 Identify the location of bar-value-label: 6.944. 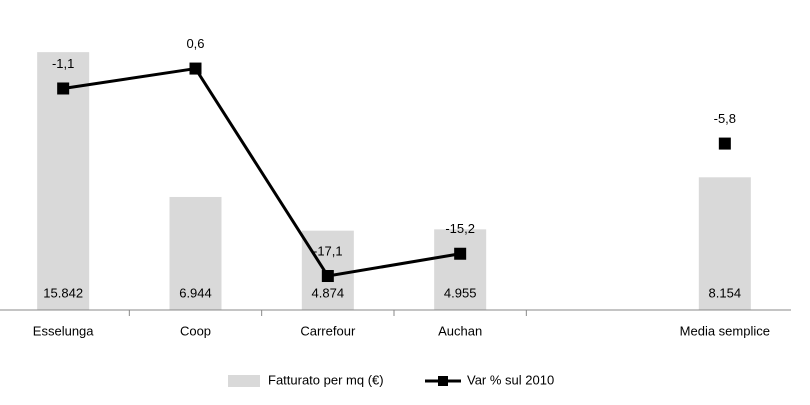
(195, 292).